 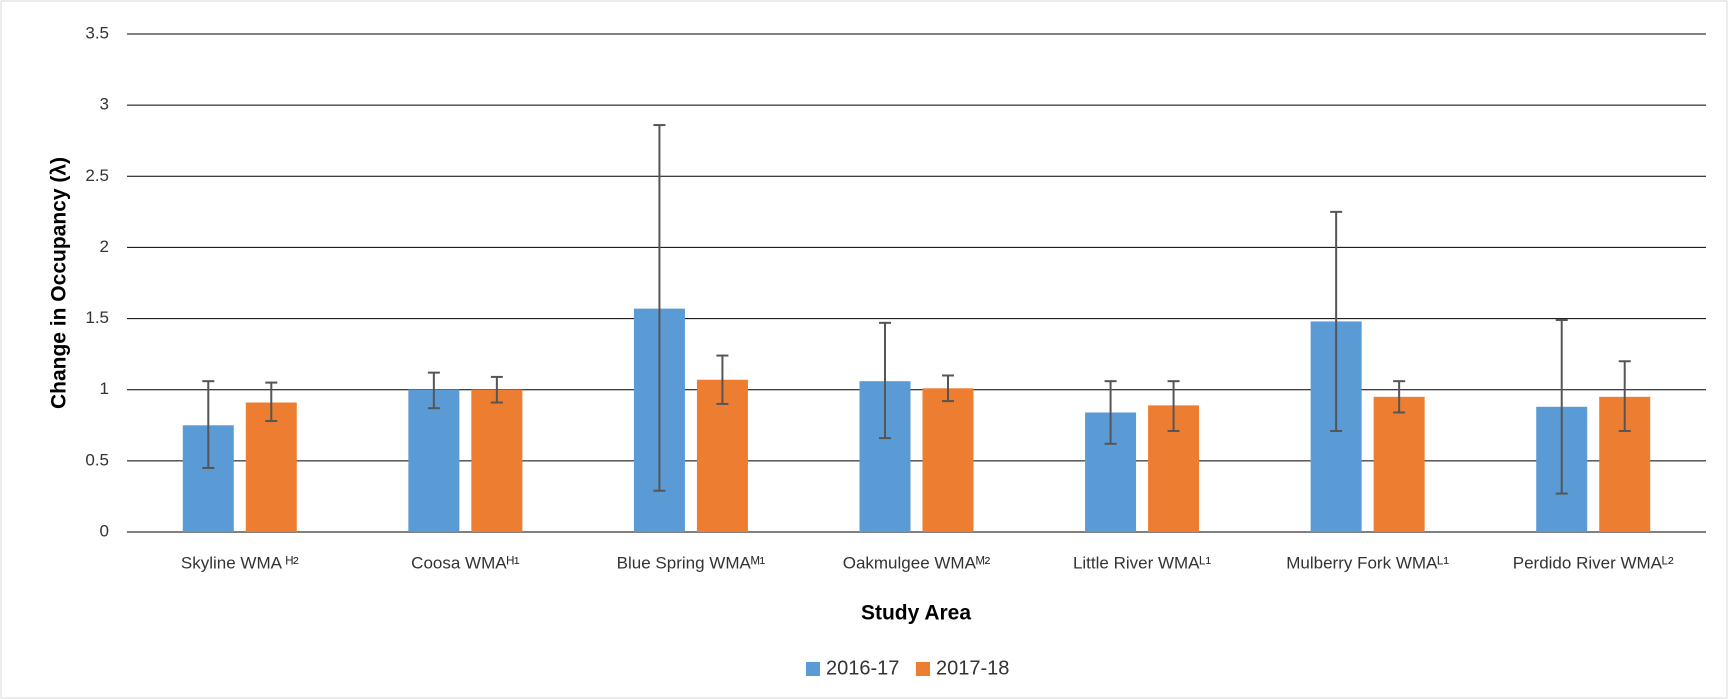 I want to click on x-tick-label: Little River WMAᴸ¹, so click(x=1142, y=562).